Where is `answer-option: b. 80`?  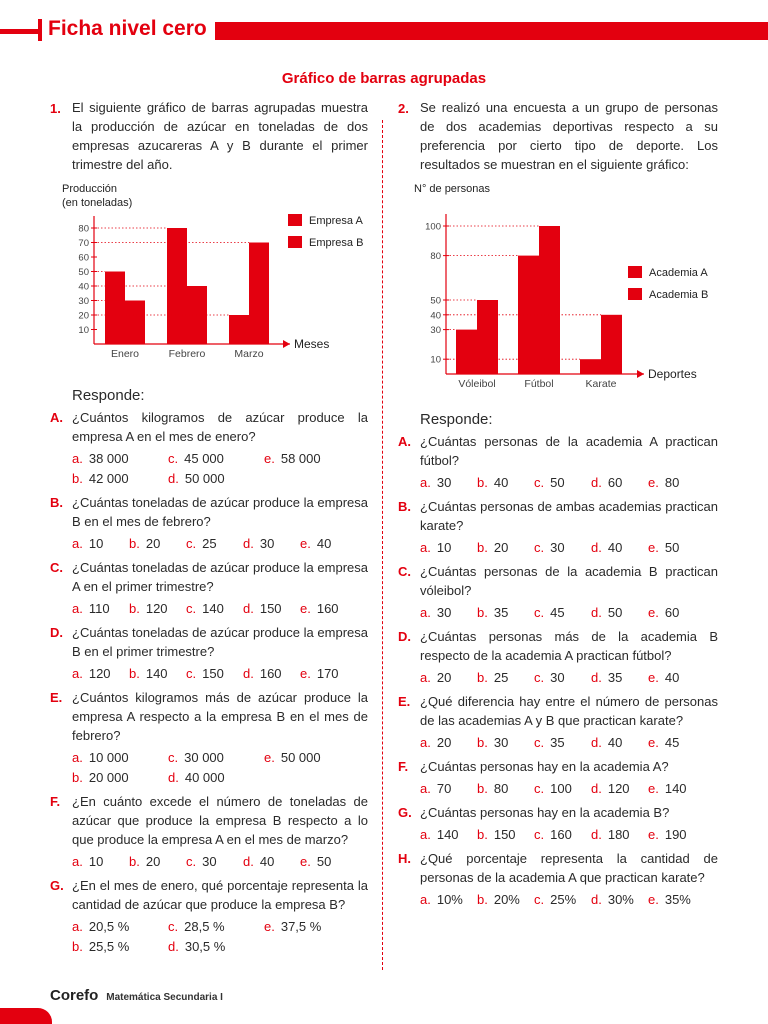 answer-option: b. 80 is located at coordinates (505, 789).